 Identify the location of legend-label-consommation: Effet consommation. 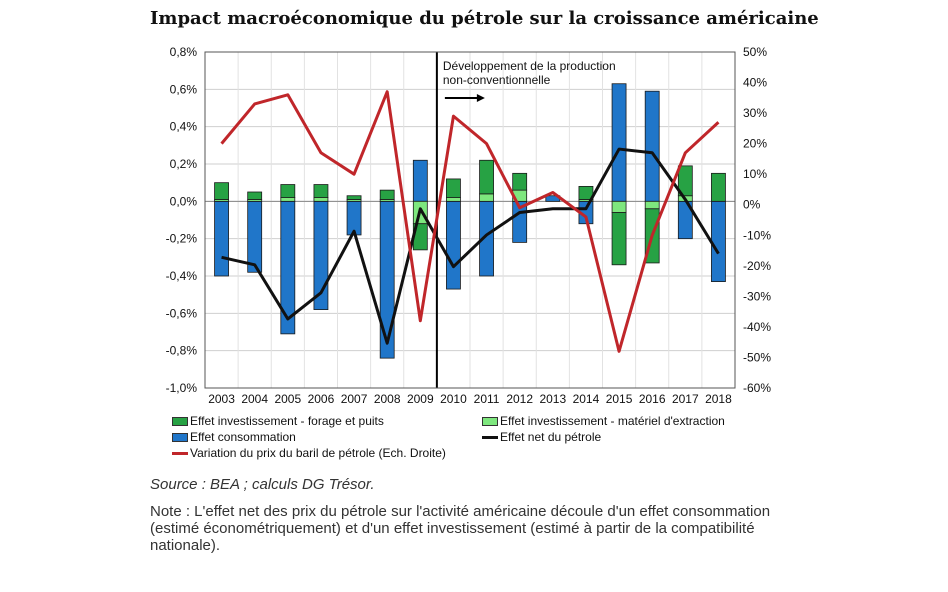
(243, 437).